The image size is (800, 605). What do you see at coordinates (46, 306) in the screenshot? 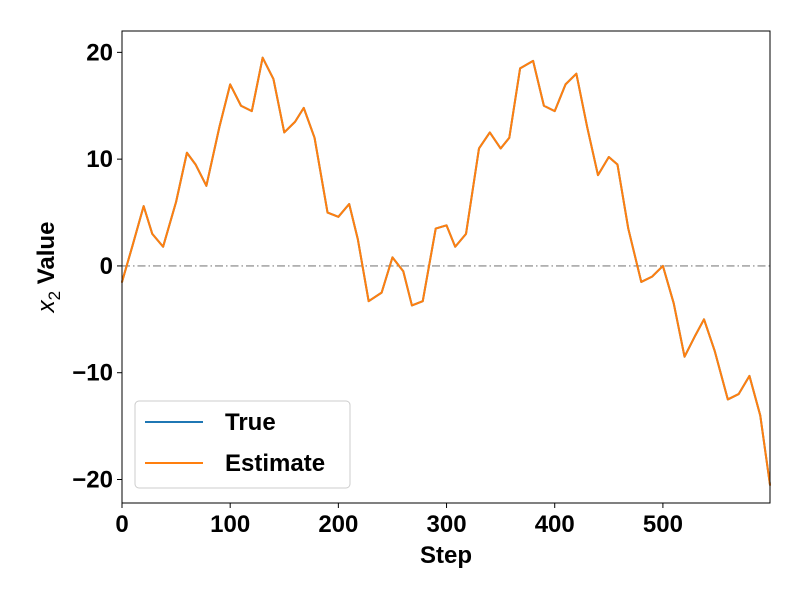
I see `y-axis-label-var: x` at bounding box center [46, 306].